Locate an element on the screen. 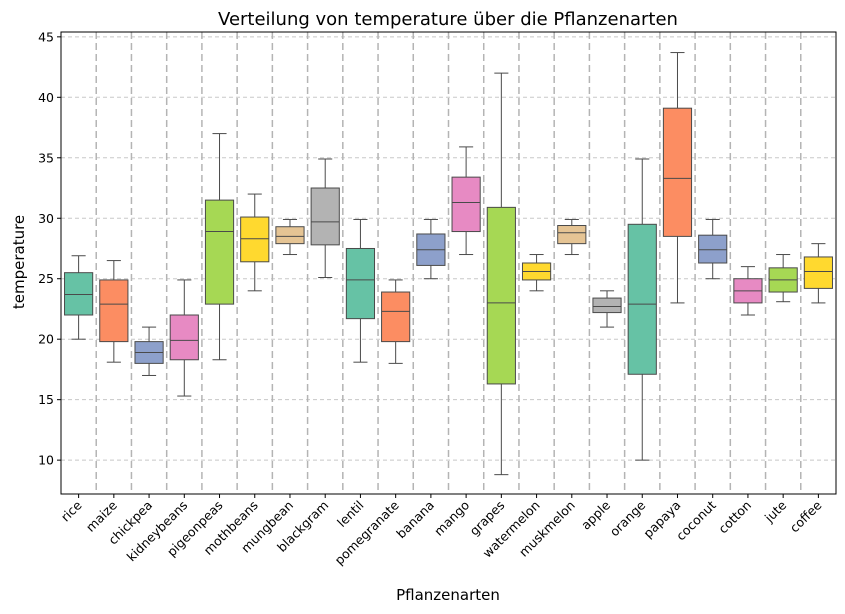 The image size is (845, 614). x-tick-label: lentil is located at coordinates (350, 514).